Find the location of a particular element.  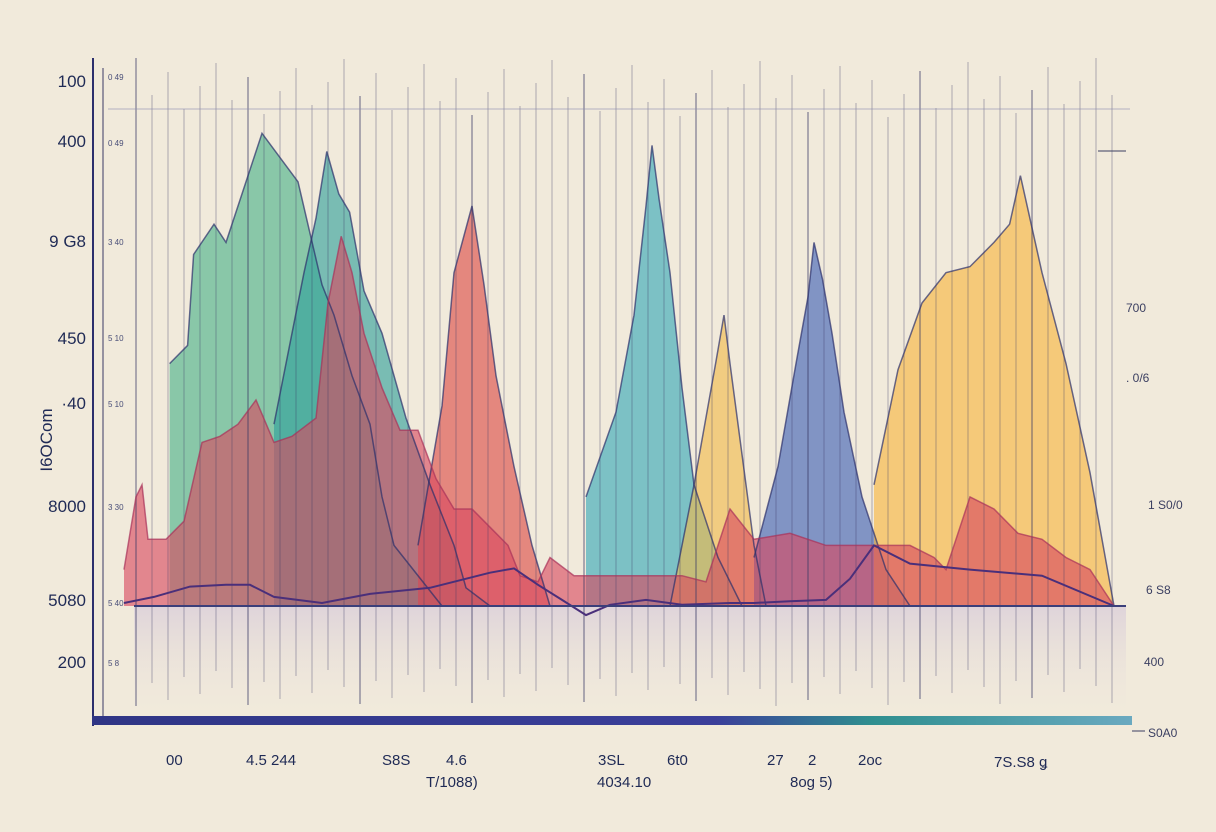

right-tick-label: . 0/6 is located at coordinates (1138, 378).